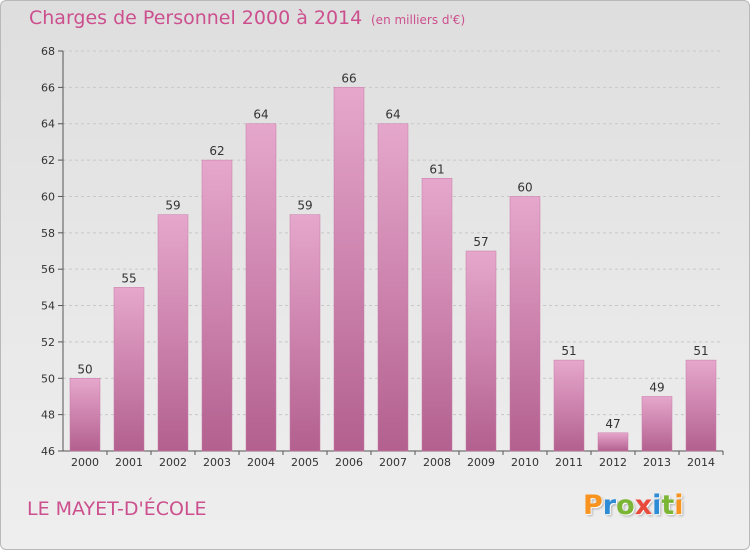 Image resolution: width=750 pixels, height=550 pixels. What do you see at coordinates (593, 505) in the screenshot?
I see `logo-letter: P` at bounding box center [593, 505].